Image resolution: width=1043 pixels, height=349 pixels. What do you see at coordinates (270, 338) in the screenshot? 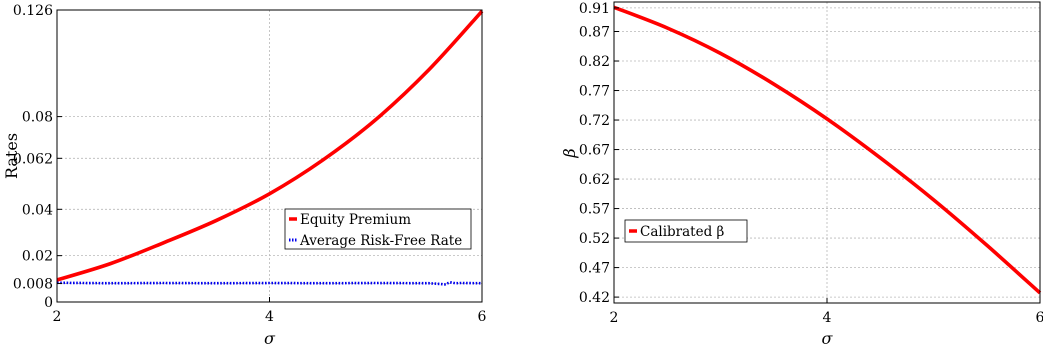
I see `left-x-axis-label: σ` at bounding box center [270, 338].